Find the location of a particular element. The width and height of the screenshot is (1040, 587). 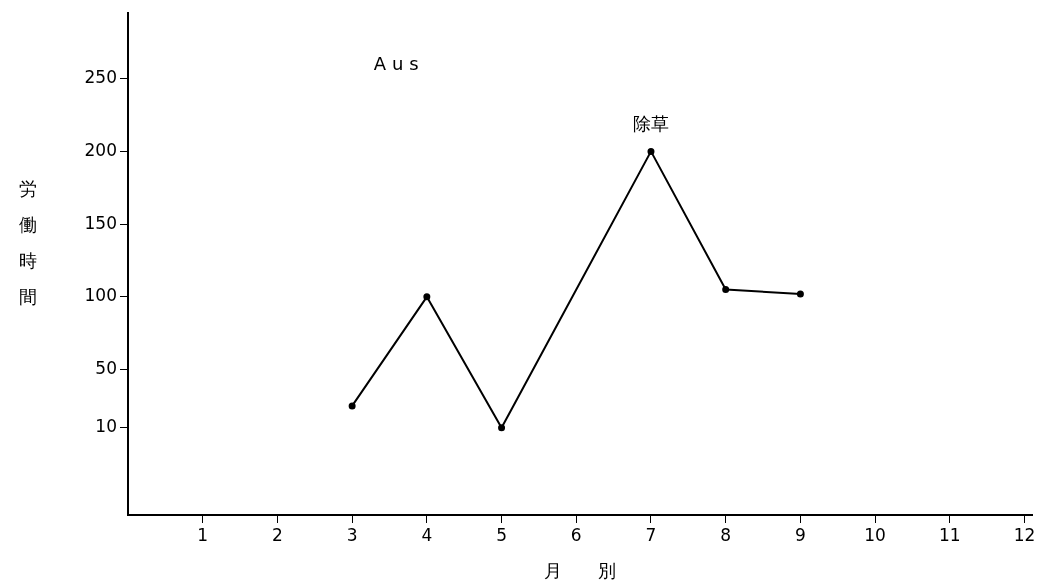

text: Aus is located at coordinates (399, 63).